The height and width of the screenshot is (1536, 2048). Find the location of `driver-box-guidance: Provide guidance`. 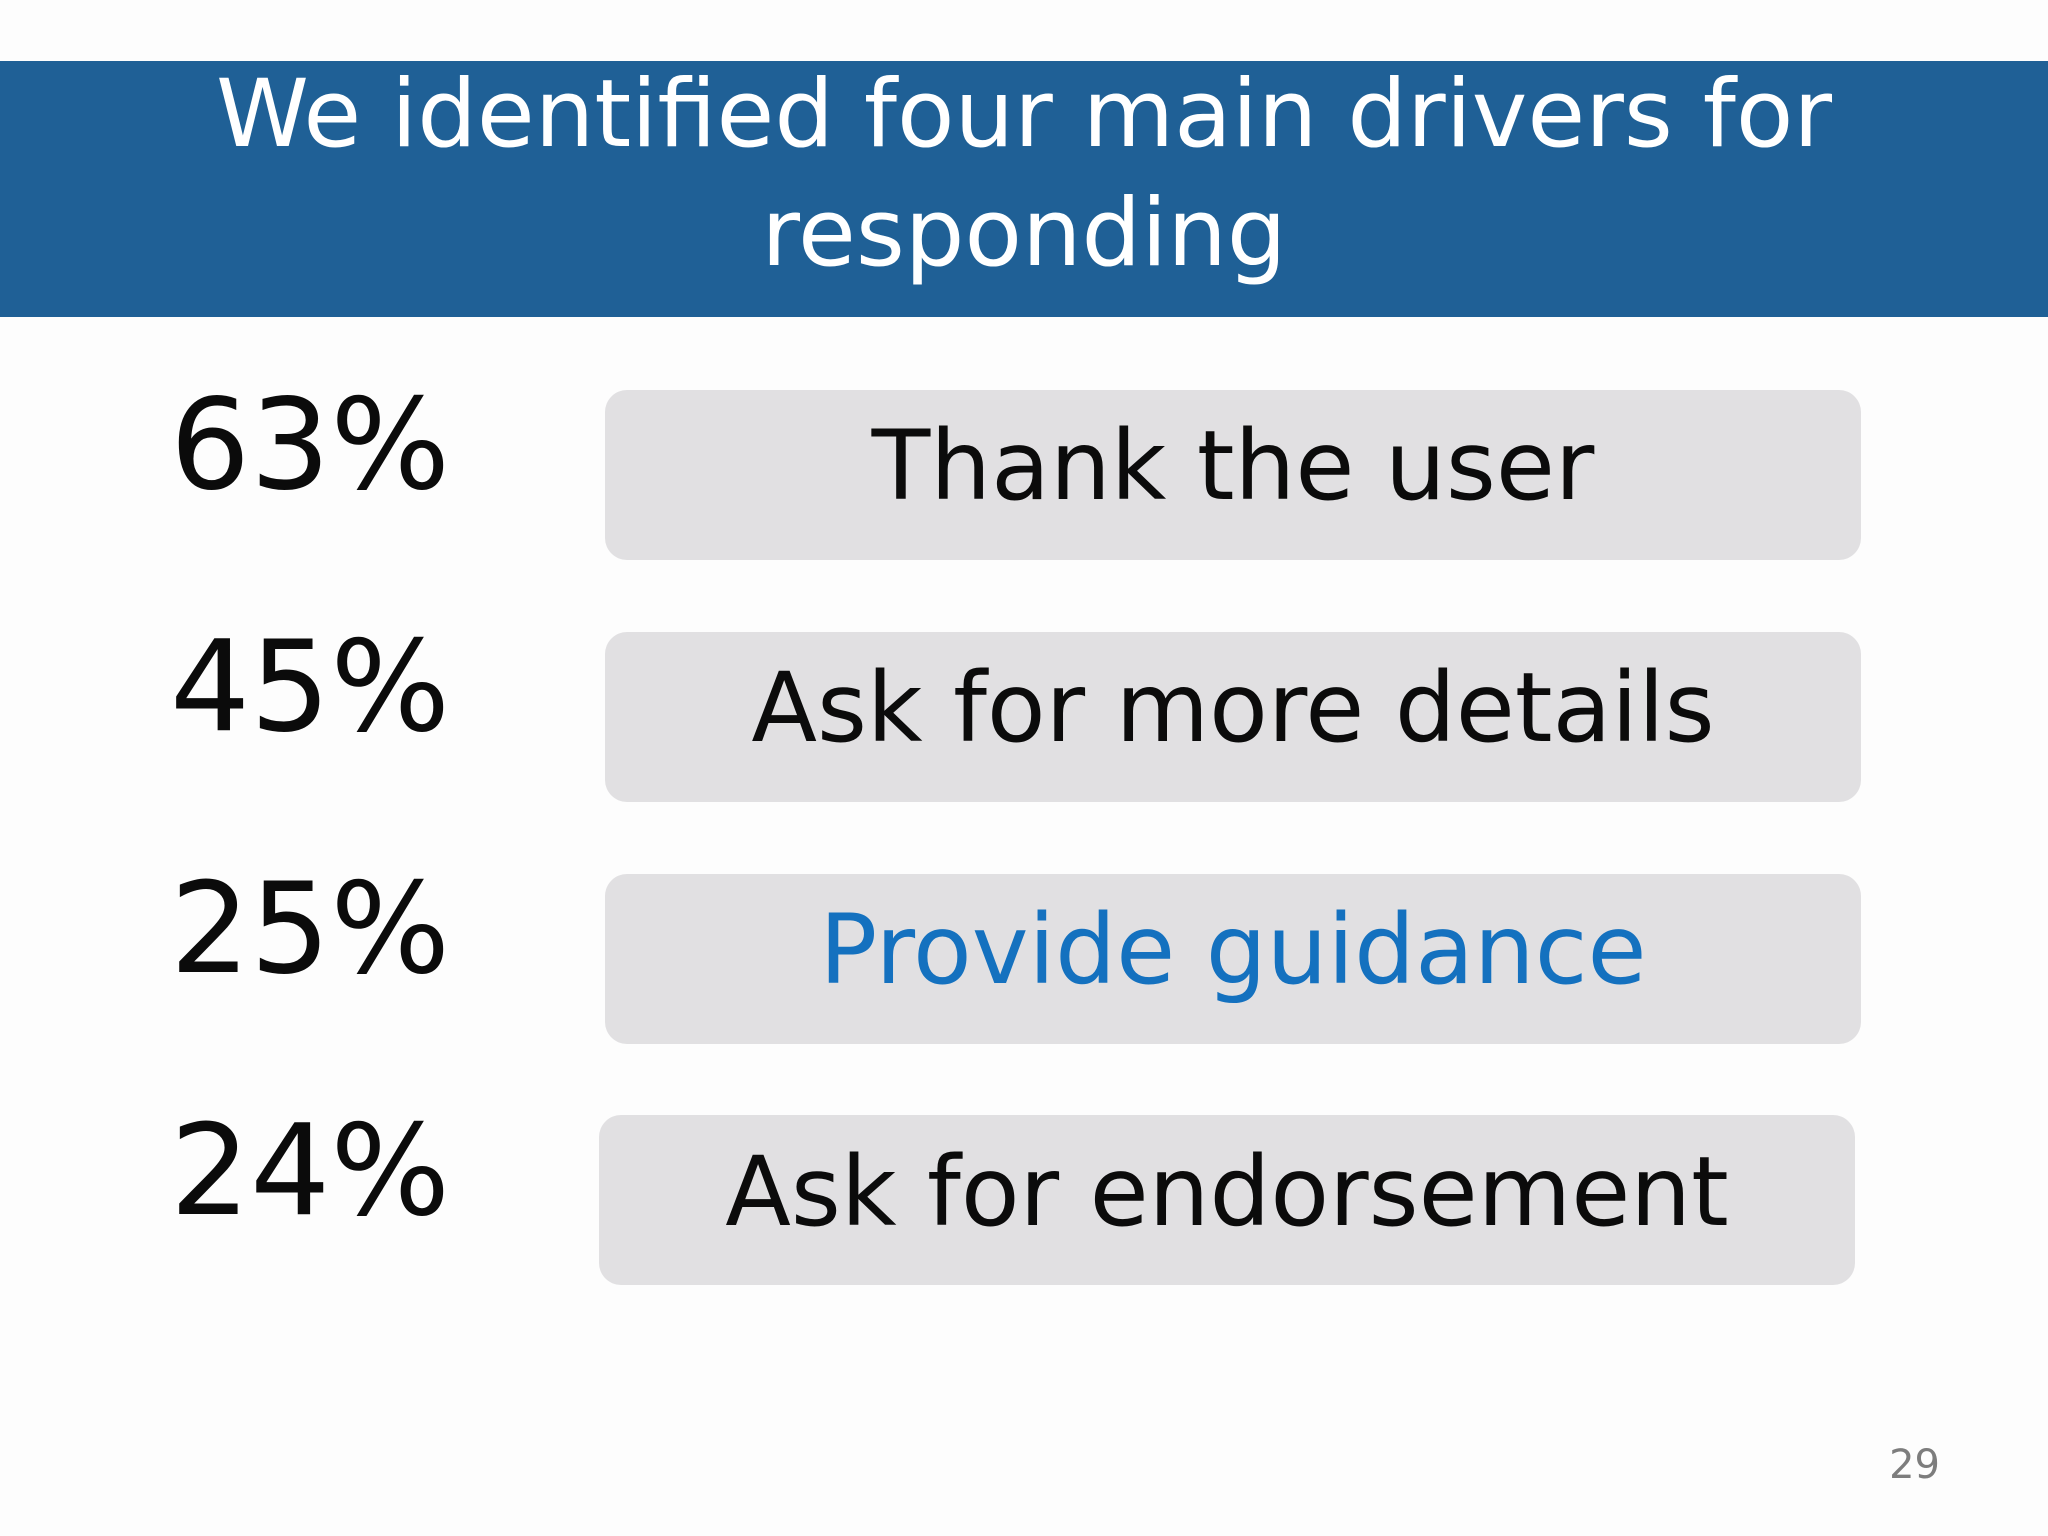

driver-box-guidance: Provide guidance is located at coordinates (1233, 959).